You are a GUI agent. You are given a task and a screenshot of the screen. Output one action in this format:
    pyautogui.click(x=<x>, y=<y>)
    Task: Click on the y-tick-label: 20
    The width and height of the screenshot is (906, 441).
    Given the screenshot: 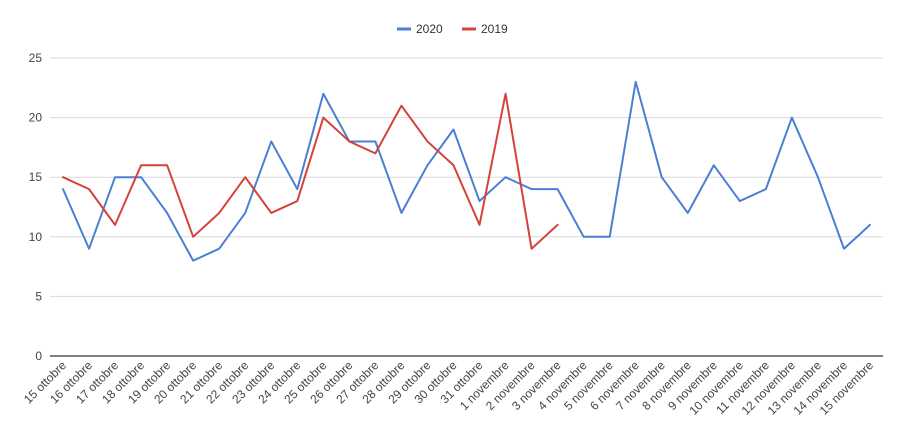 What is the action you would take?
    pyautogui.click(x=36, y=118)
    